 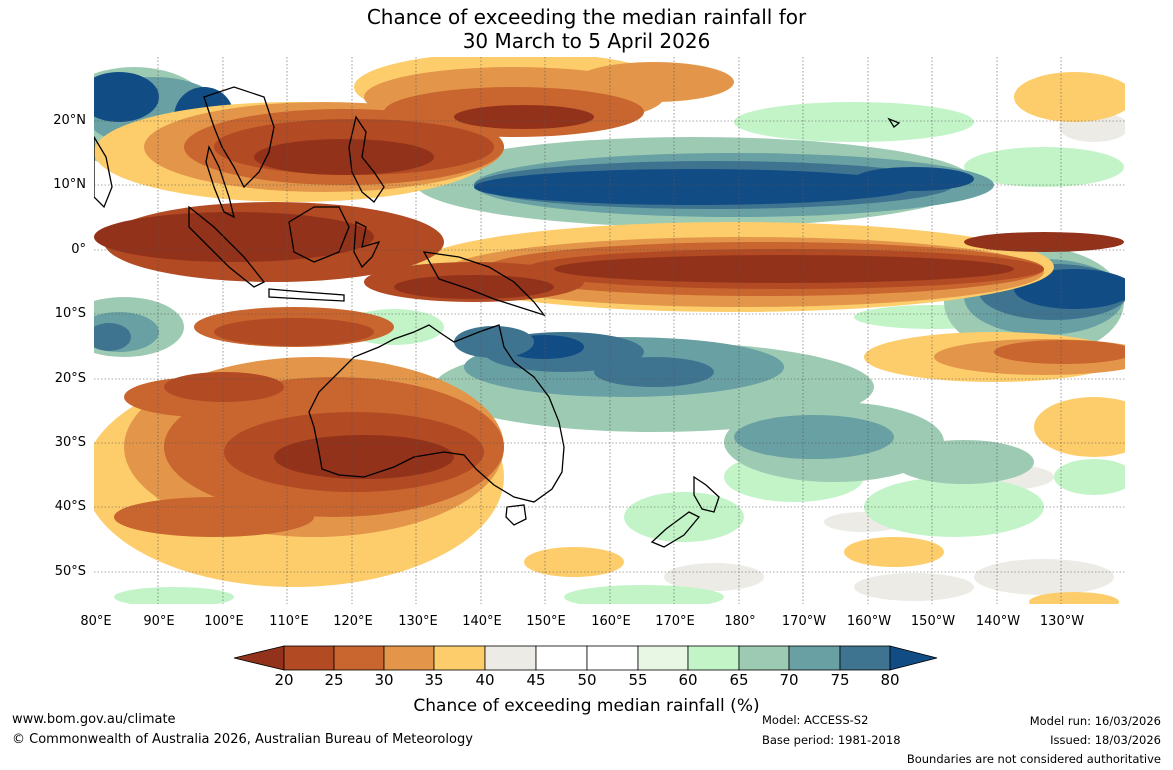 What do you see at coordinates (366, 159) in the screenshot?
I see `philippines-outline` at bounding box center [366, 159].